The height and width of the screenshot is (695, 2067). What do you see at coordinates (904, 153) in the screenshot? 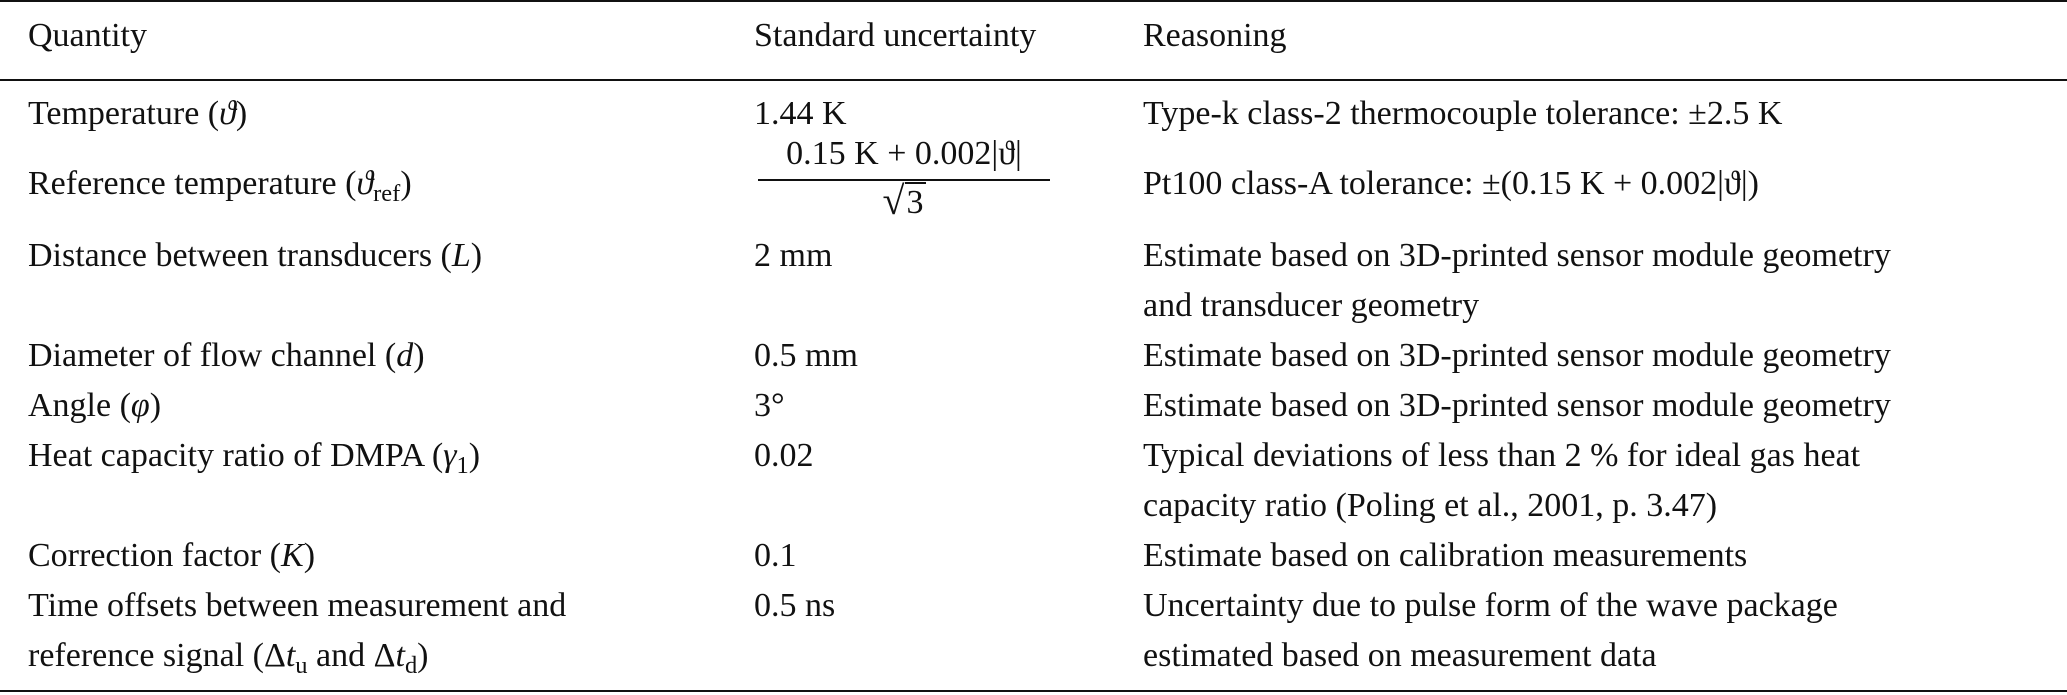
I see `uncertainty-numerator: 0.15 K + 0.002|ϑ|` at bounding box center [904, 153].